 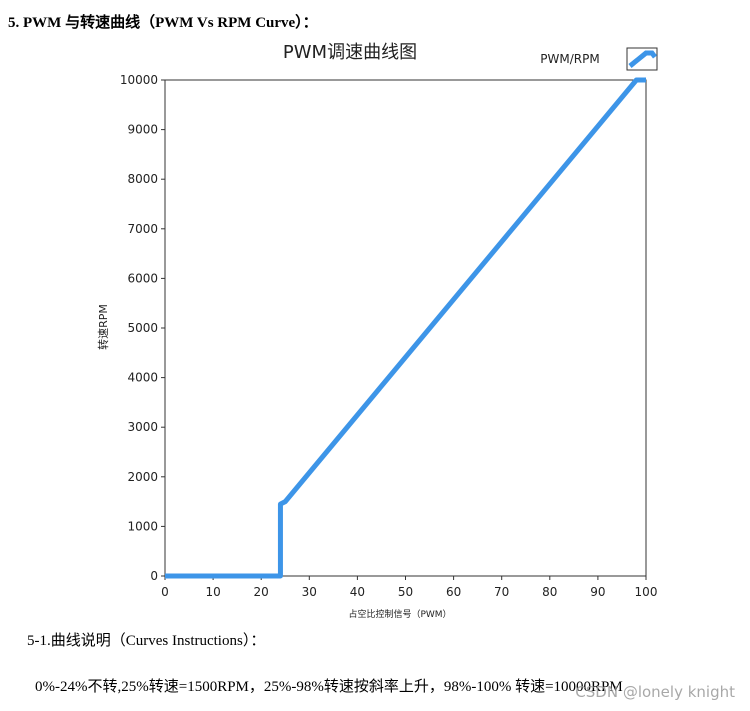 What do you see at coordinates (501, 592) in the screenshot?
I see `x-tick-label: 70` at bounding box center [501, 592].